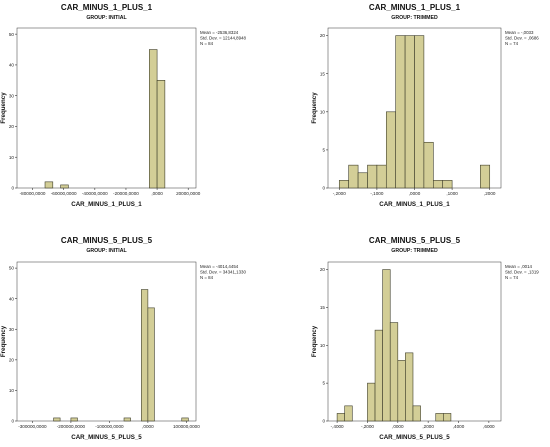 Image resolution: width=550 pixels, height=447 pixels. I want to click on x-tick-label: -40000,0000, so click(95, 193).